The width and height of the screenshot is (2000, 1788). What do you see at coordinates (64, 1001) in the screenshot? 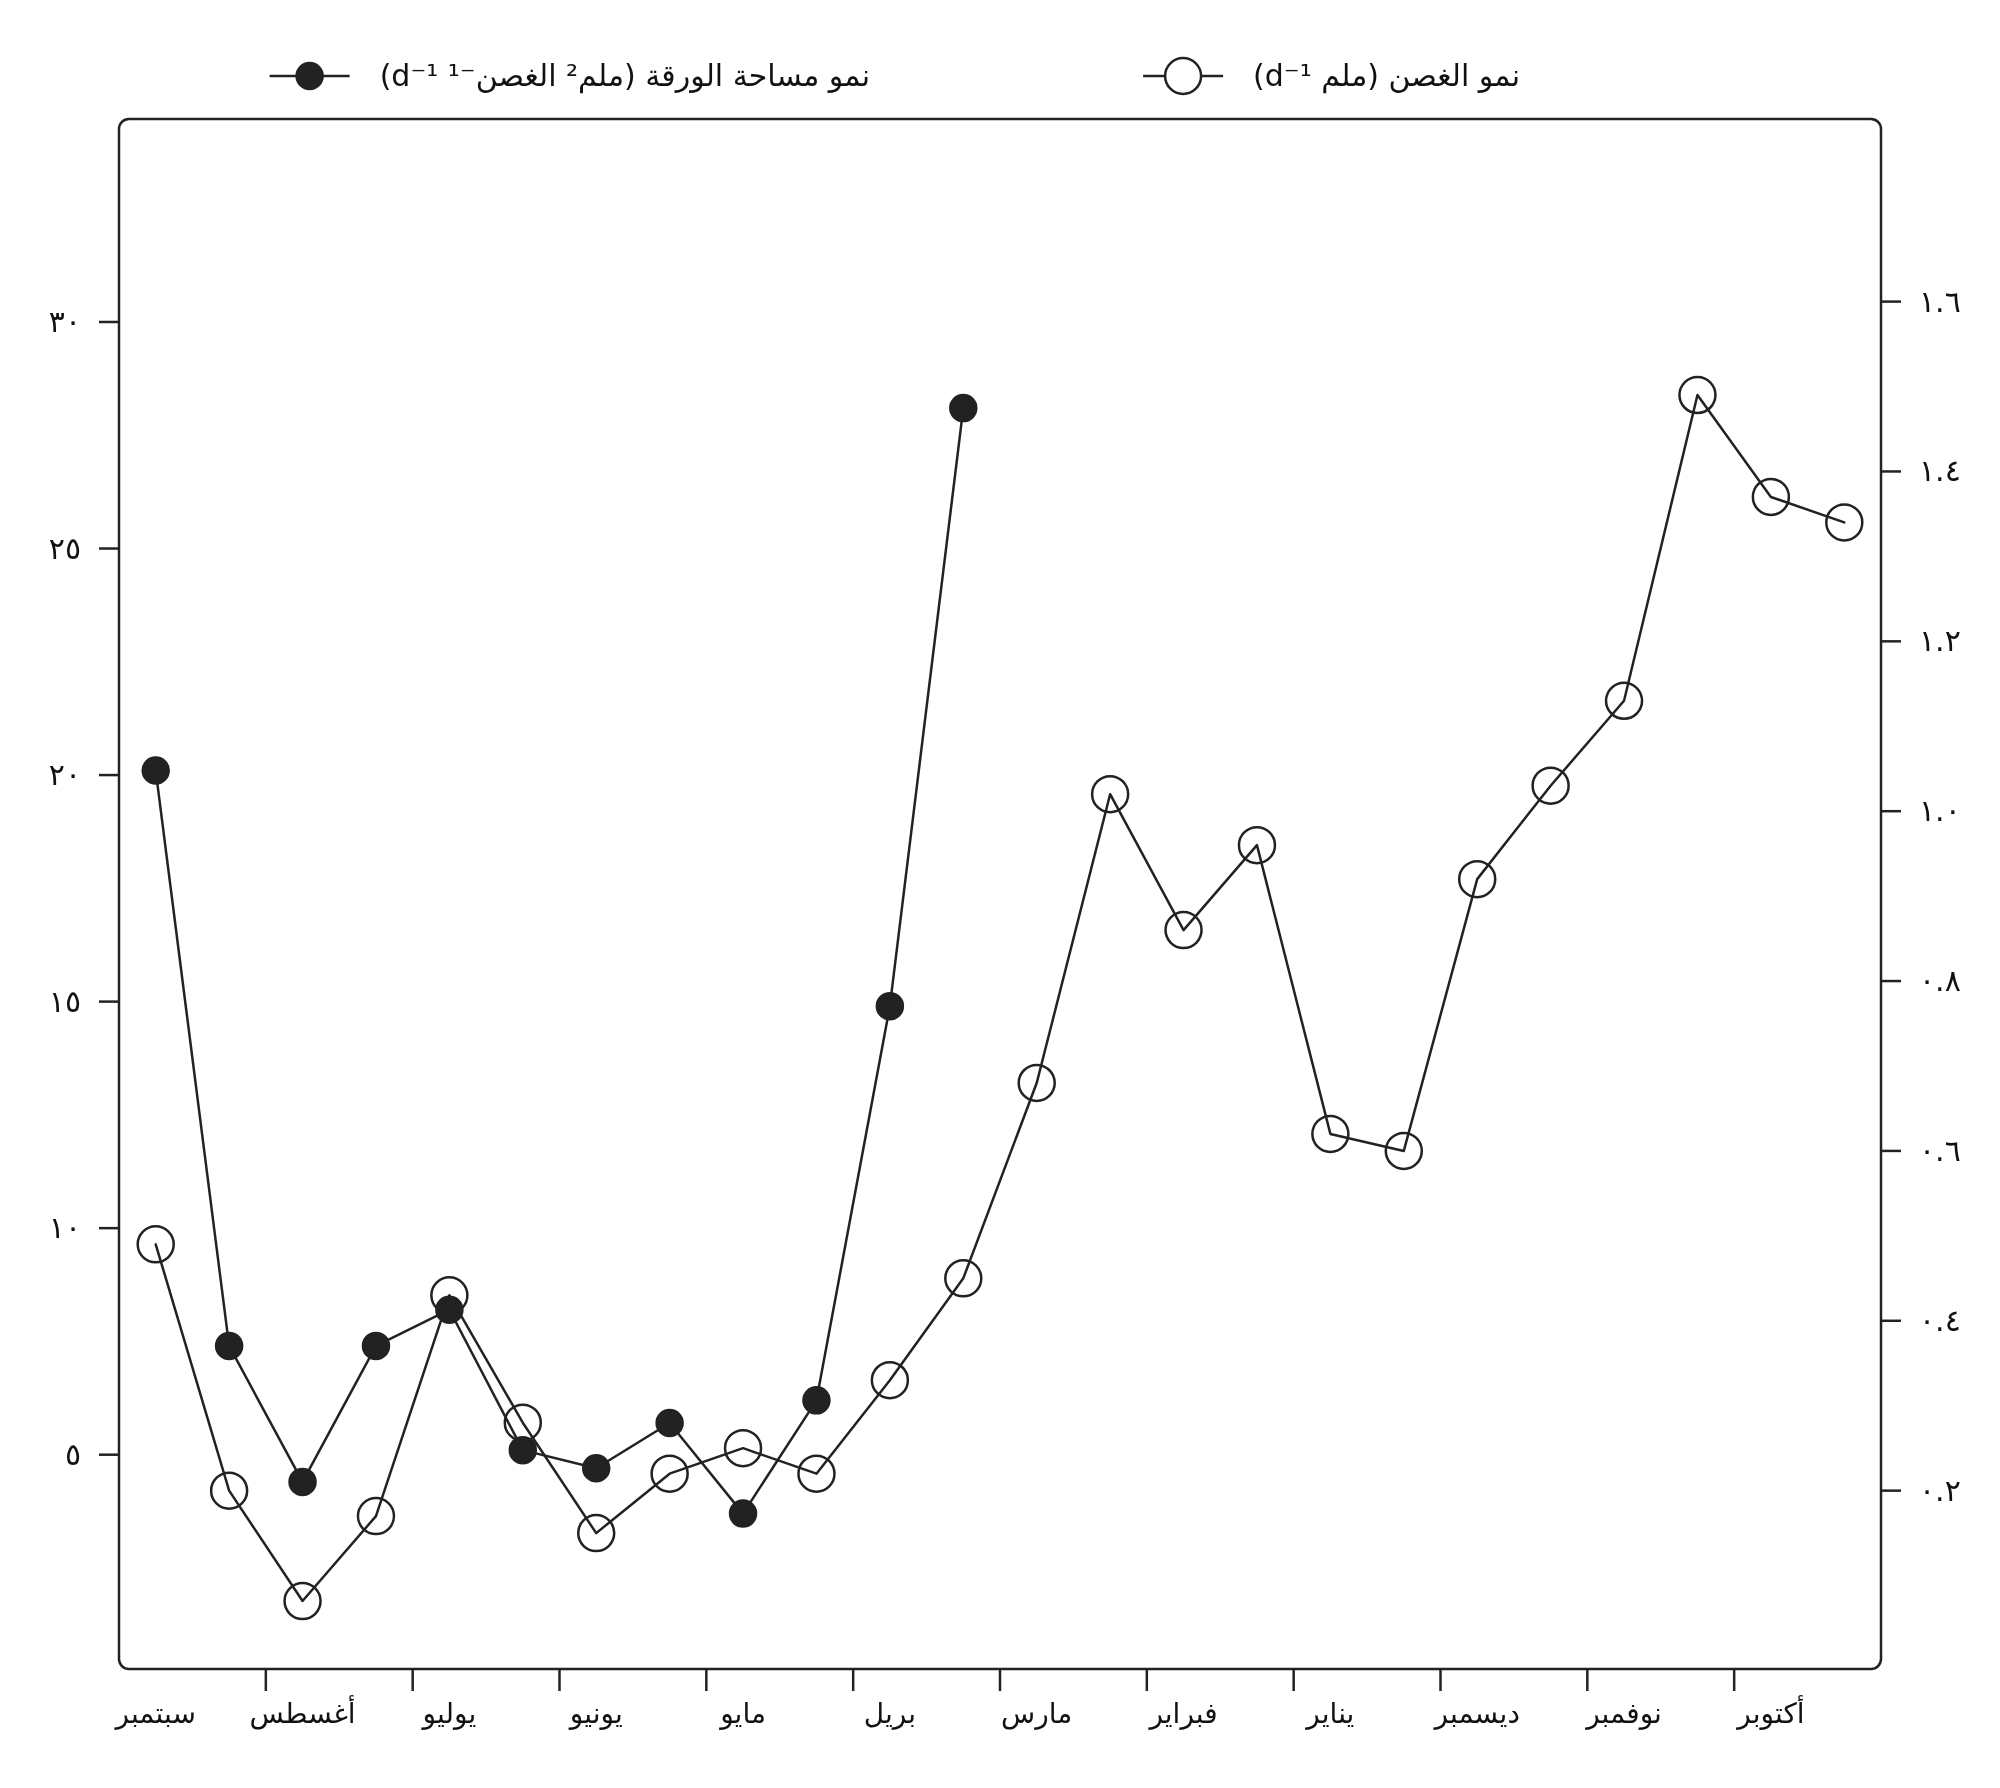
I see `y-tick-label: ١٥` at bounding box center [64, 1001].